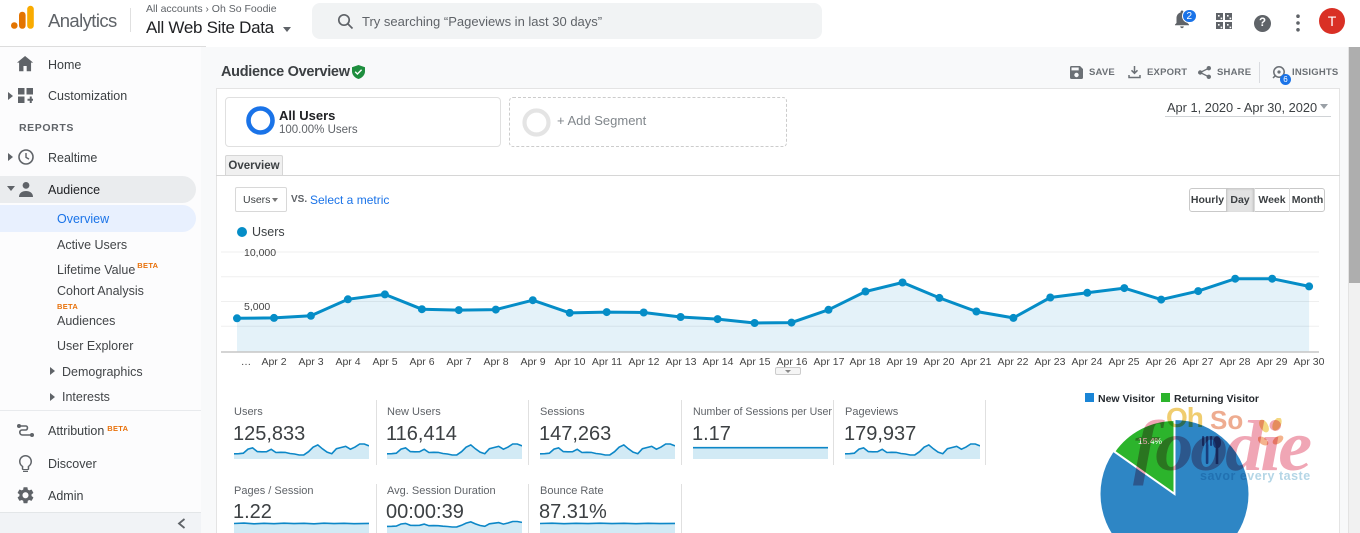 This screenshot has height=533, width=1360. I want to click on svg-text: 15.4%, so click(1150, 441).